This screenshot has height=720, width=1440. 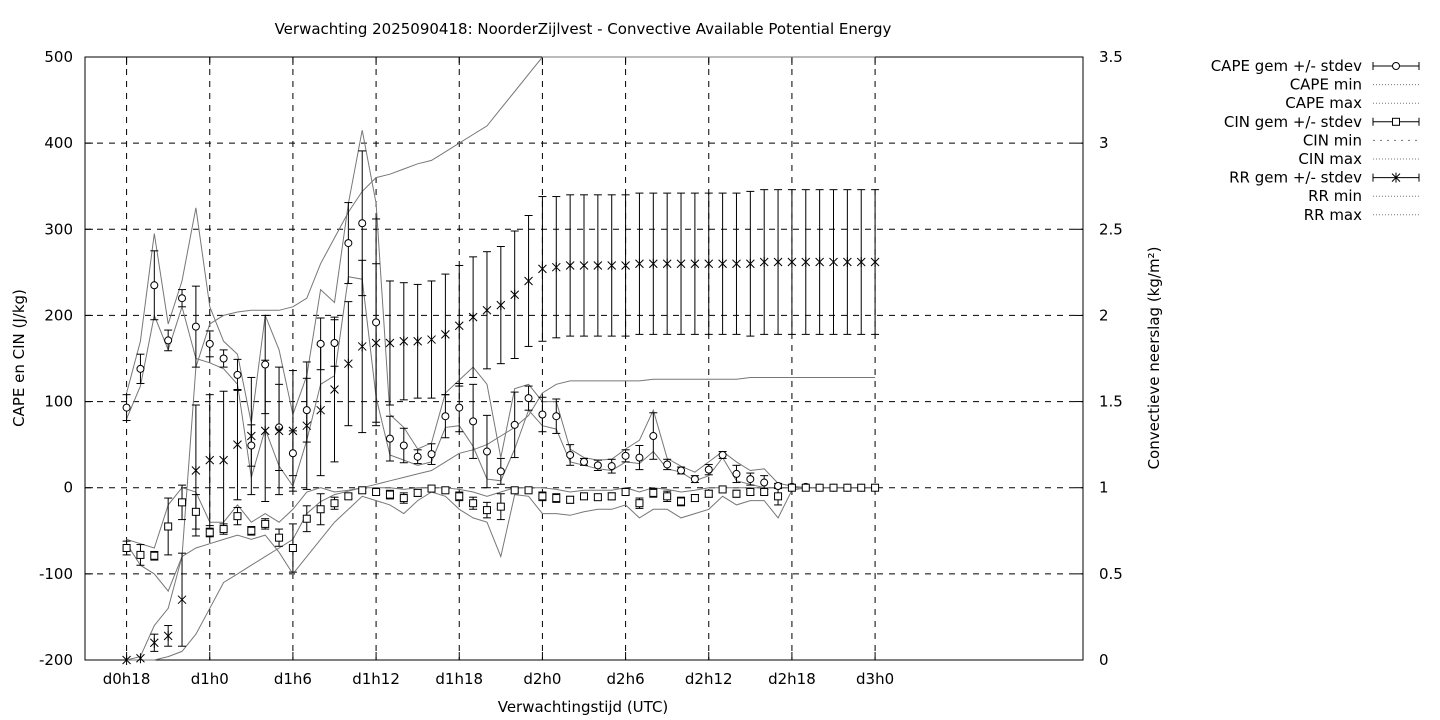 What do you see at coordinates (1111, 57) in the screenshot?
I see `y2-tick-label: 3.5` at bounding box center [1111, 57].